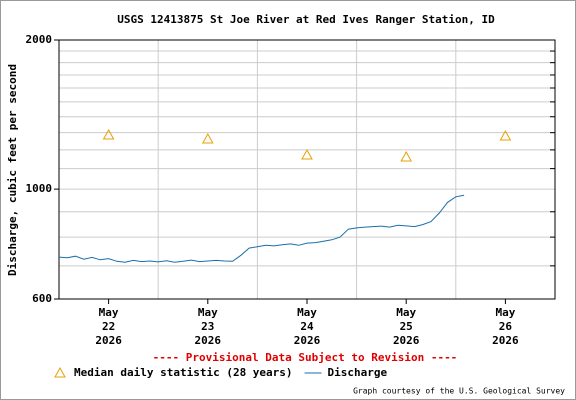 This screenshot has width=576, height=400. Describe the element at coordinates (506, 326) in the screenshot. I see `x-tick-label: 26` at that location.